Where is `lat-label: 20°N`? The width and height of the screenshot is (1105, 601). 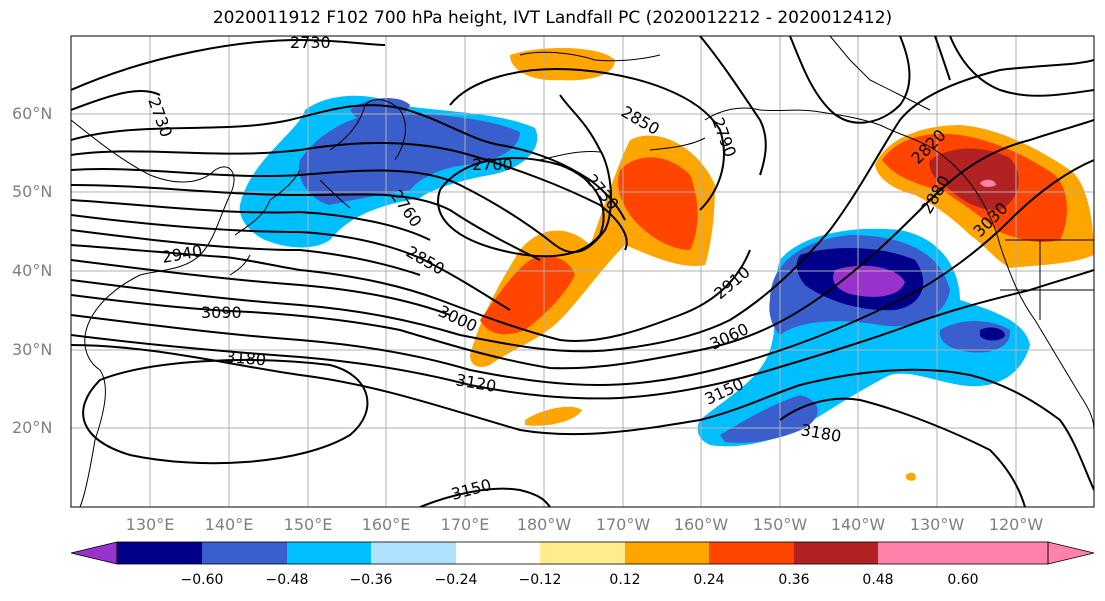 lat-label: 20°N is located at coordinates (32, 427).